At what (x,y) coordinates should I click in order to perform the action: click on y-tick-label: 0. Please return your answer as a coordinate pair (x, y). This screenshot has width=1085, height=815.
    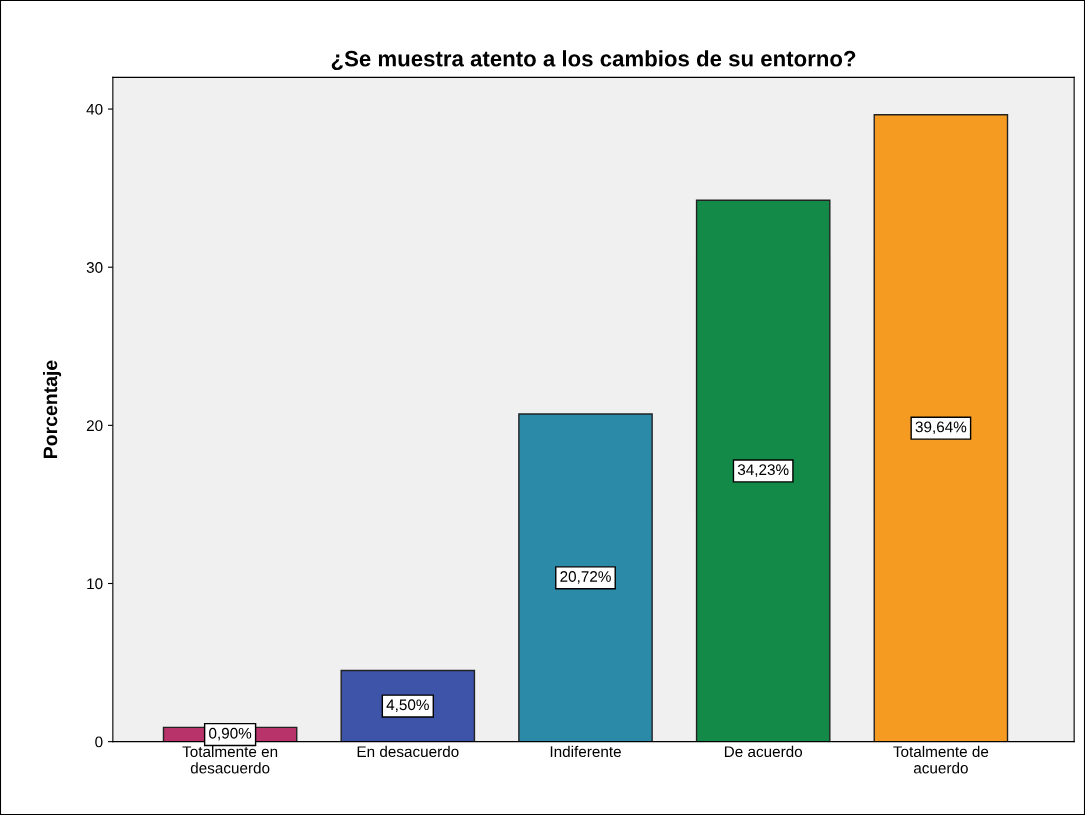
    Looking at the image, I should click on (99, 742).